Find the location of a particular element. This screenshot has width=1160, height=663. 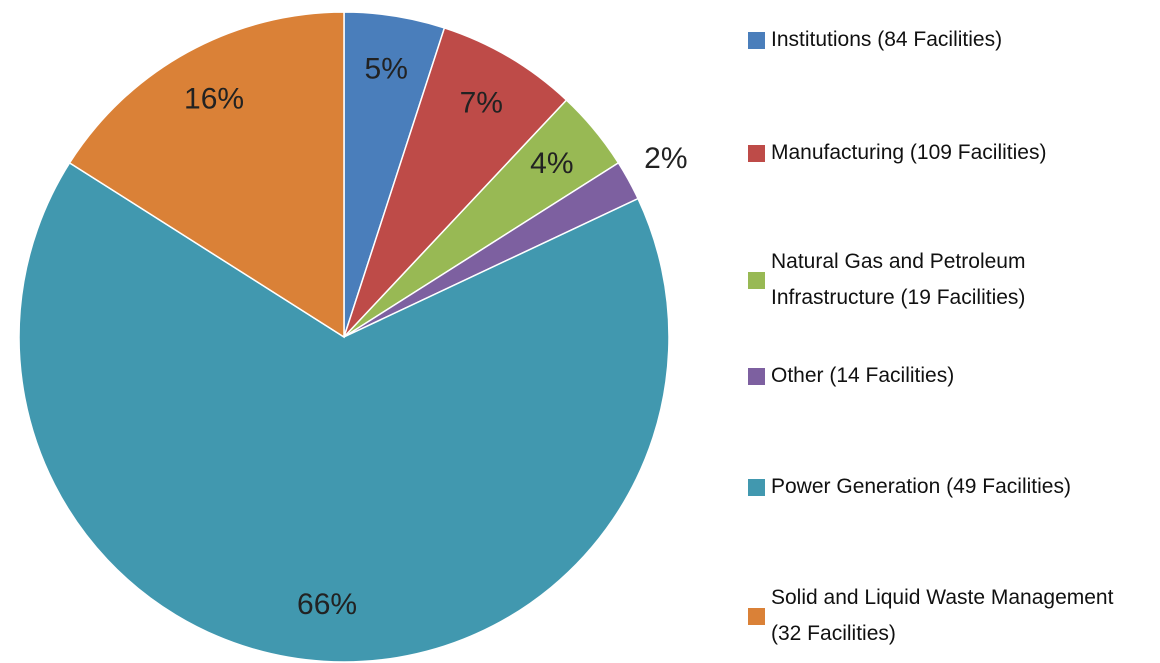

data-label: 2% is located at coordinates (665, 158).